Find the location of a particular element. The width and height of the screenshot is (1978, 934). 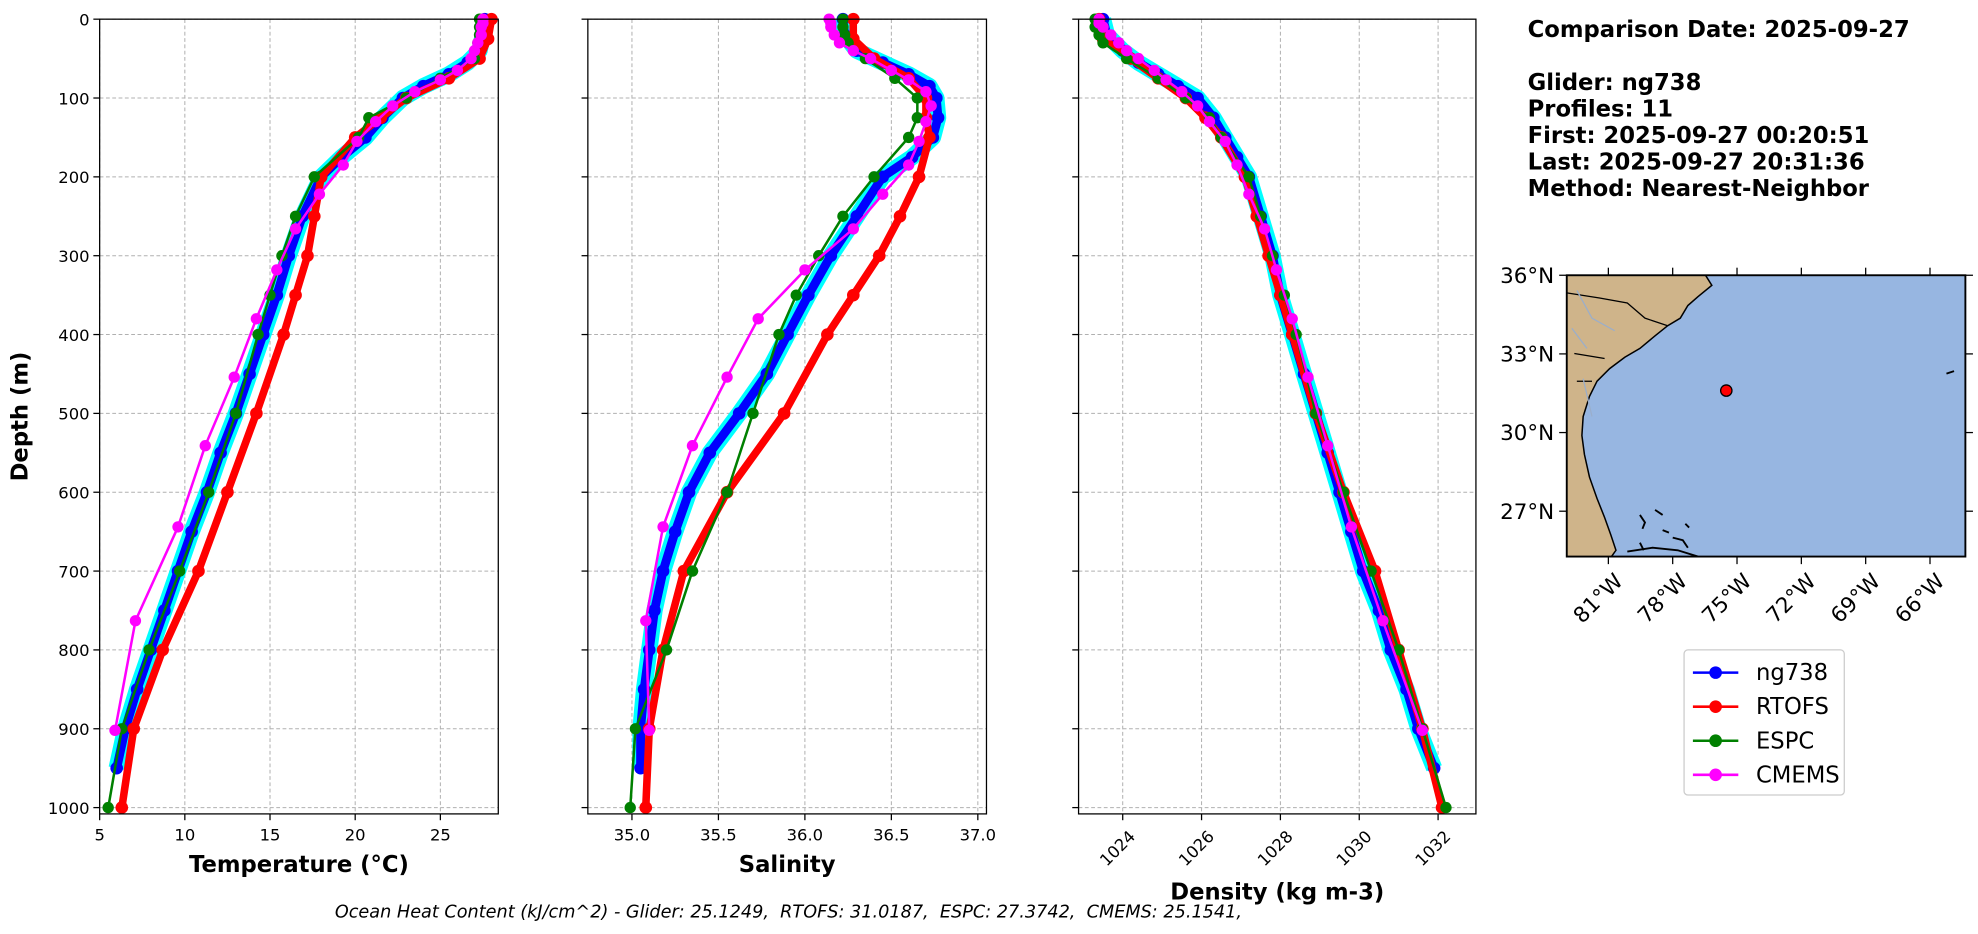

map-land-group is located at coordinates (1760, 416).